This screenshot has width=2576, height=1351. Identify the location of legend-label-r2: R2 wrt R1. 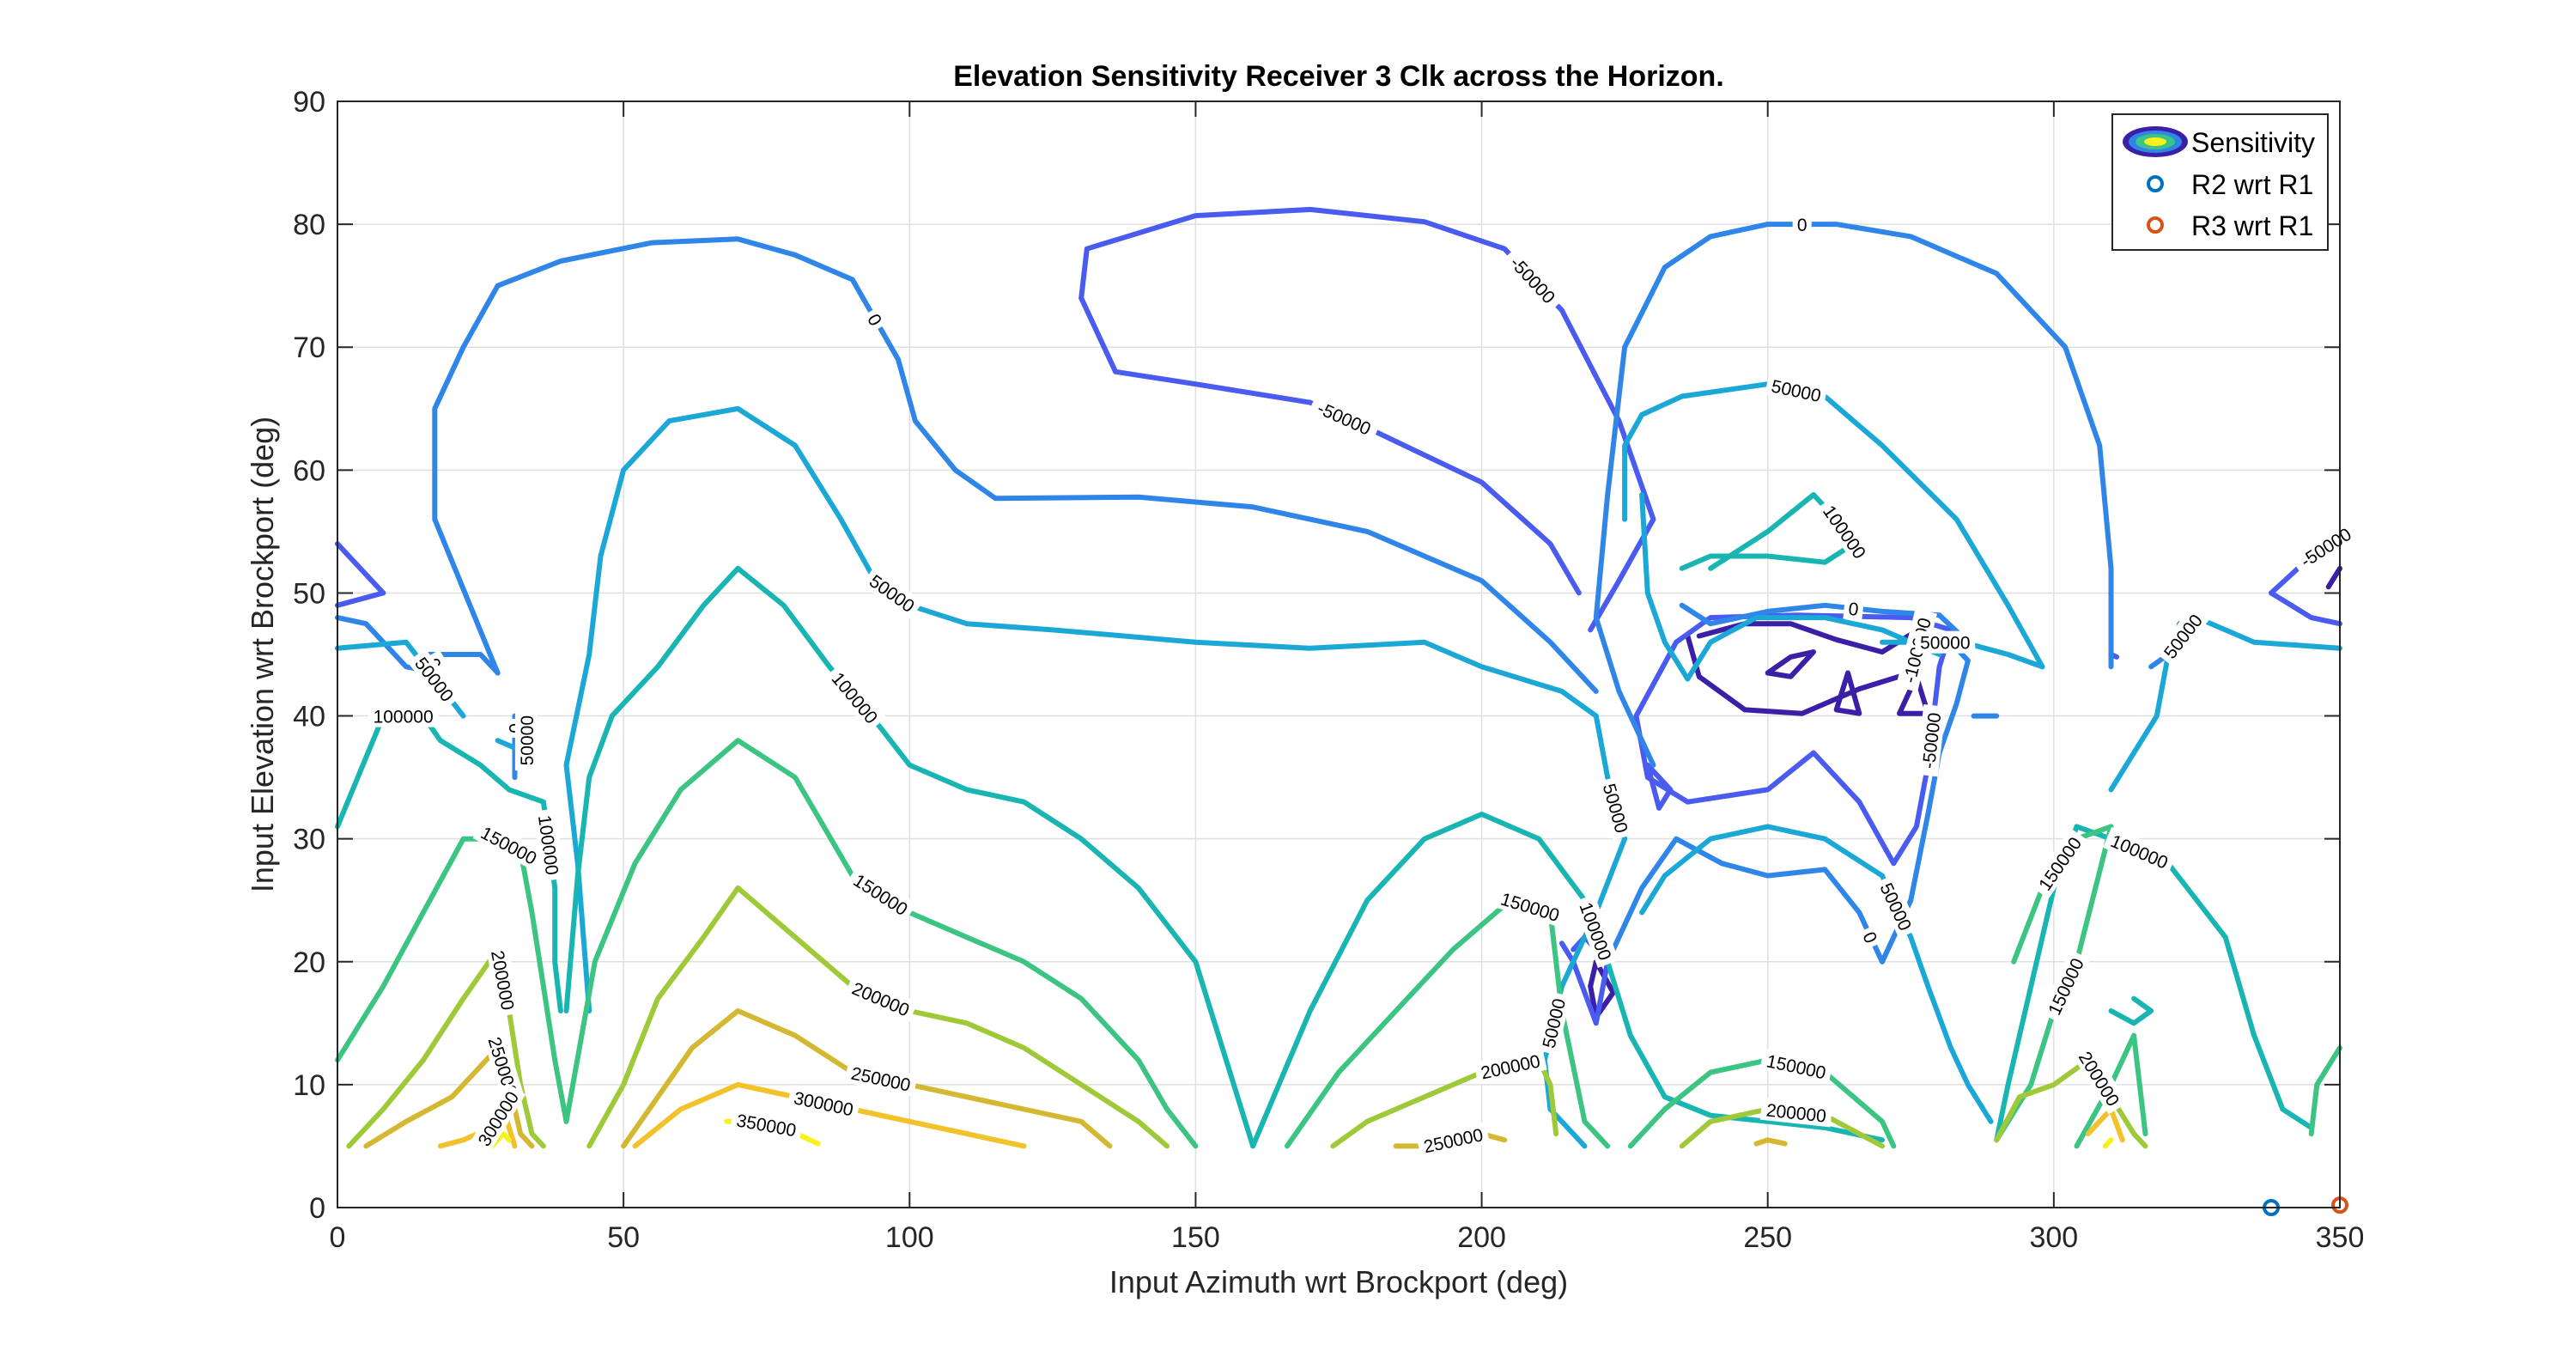
(2252, 184).